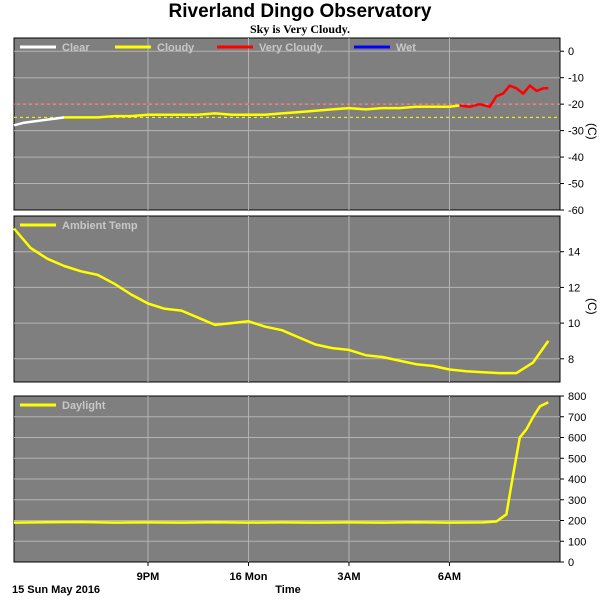 The image size is (600, 600). I want to click on legend-label: Cloudy, so click(176, 48).